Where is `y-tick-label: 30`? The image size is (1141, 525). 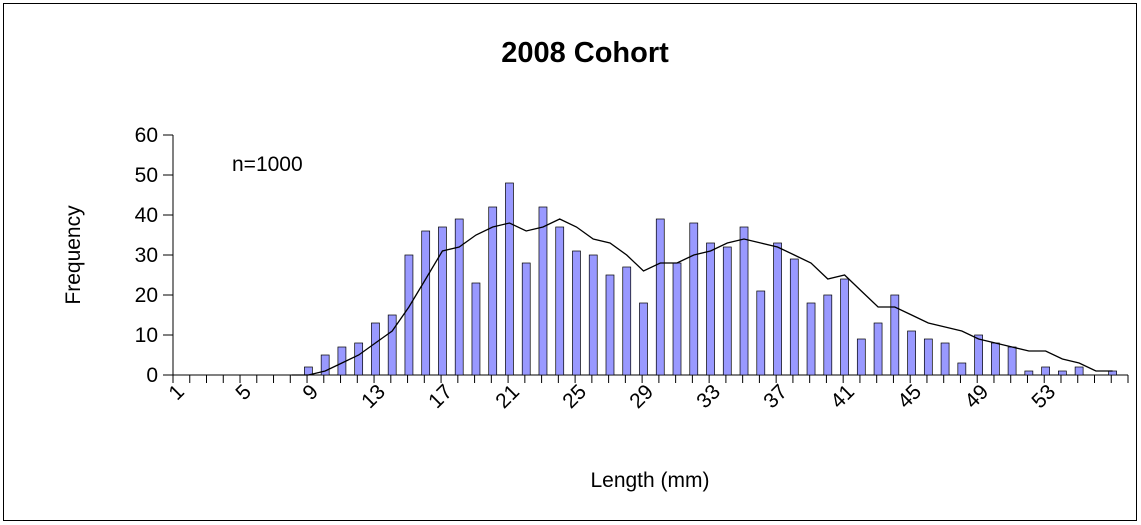 y-tick-label: 30 is located at coordinates (146, 255).